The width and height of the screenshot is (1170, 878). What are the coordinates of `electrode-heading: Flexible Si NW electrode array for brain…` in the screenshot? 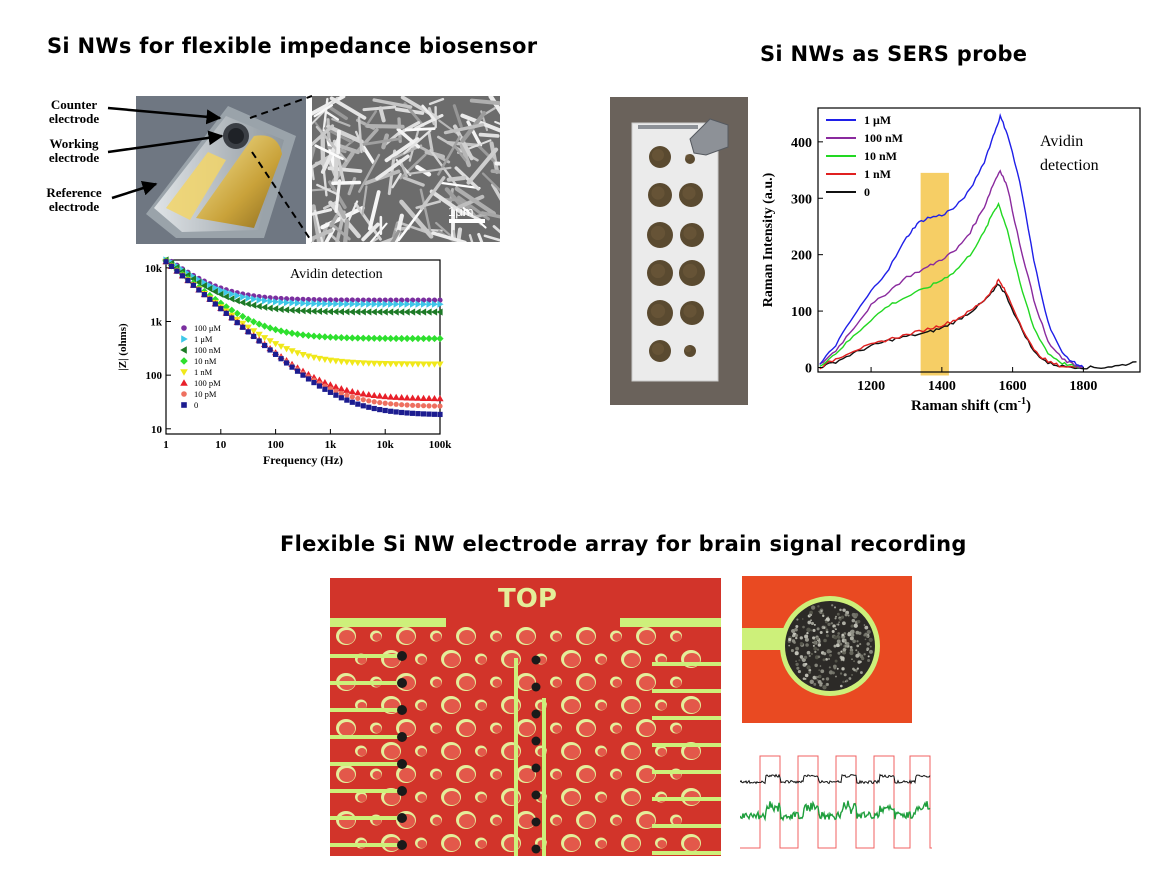 It's located at (623, 544).